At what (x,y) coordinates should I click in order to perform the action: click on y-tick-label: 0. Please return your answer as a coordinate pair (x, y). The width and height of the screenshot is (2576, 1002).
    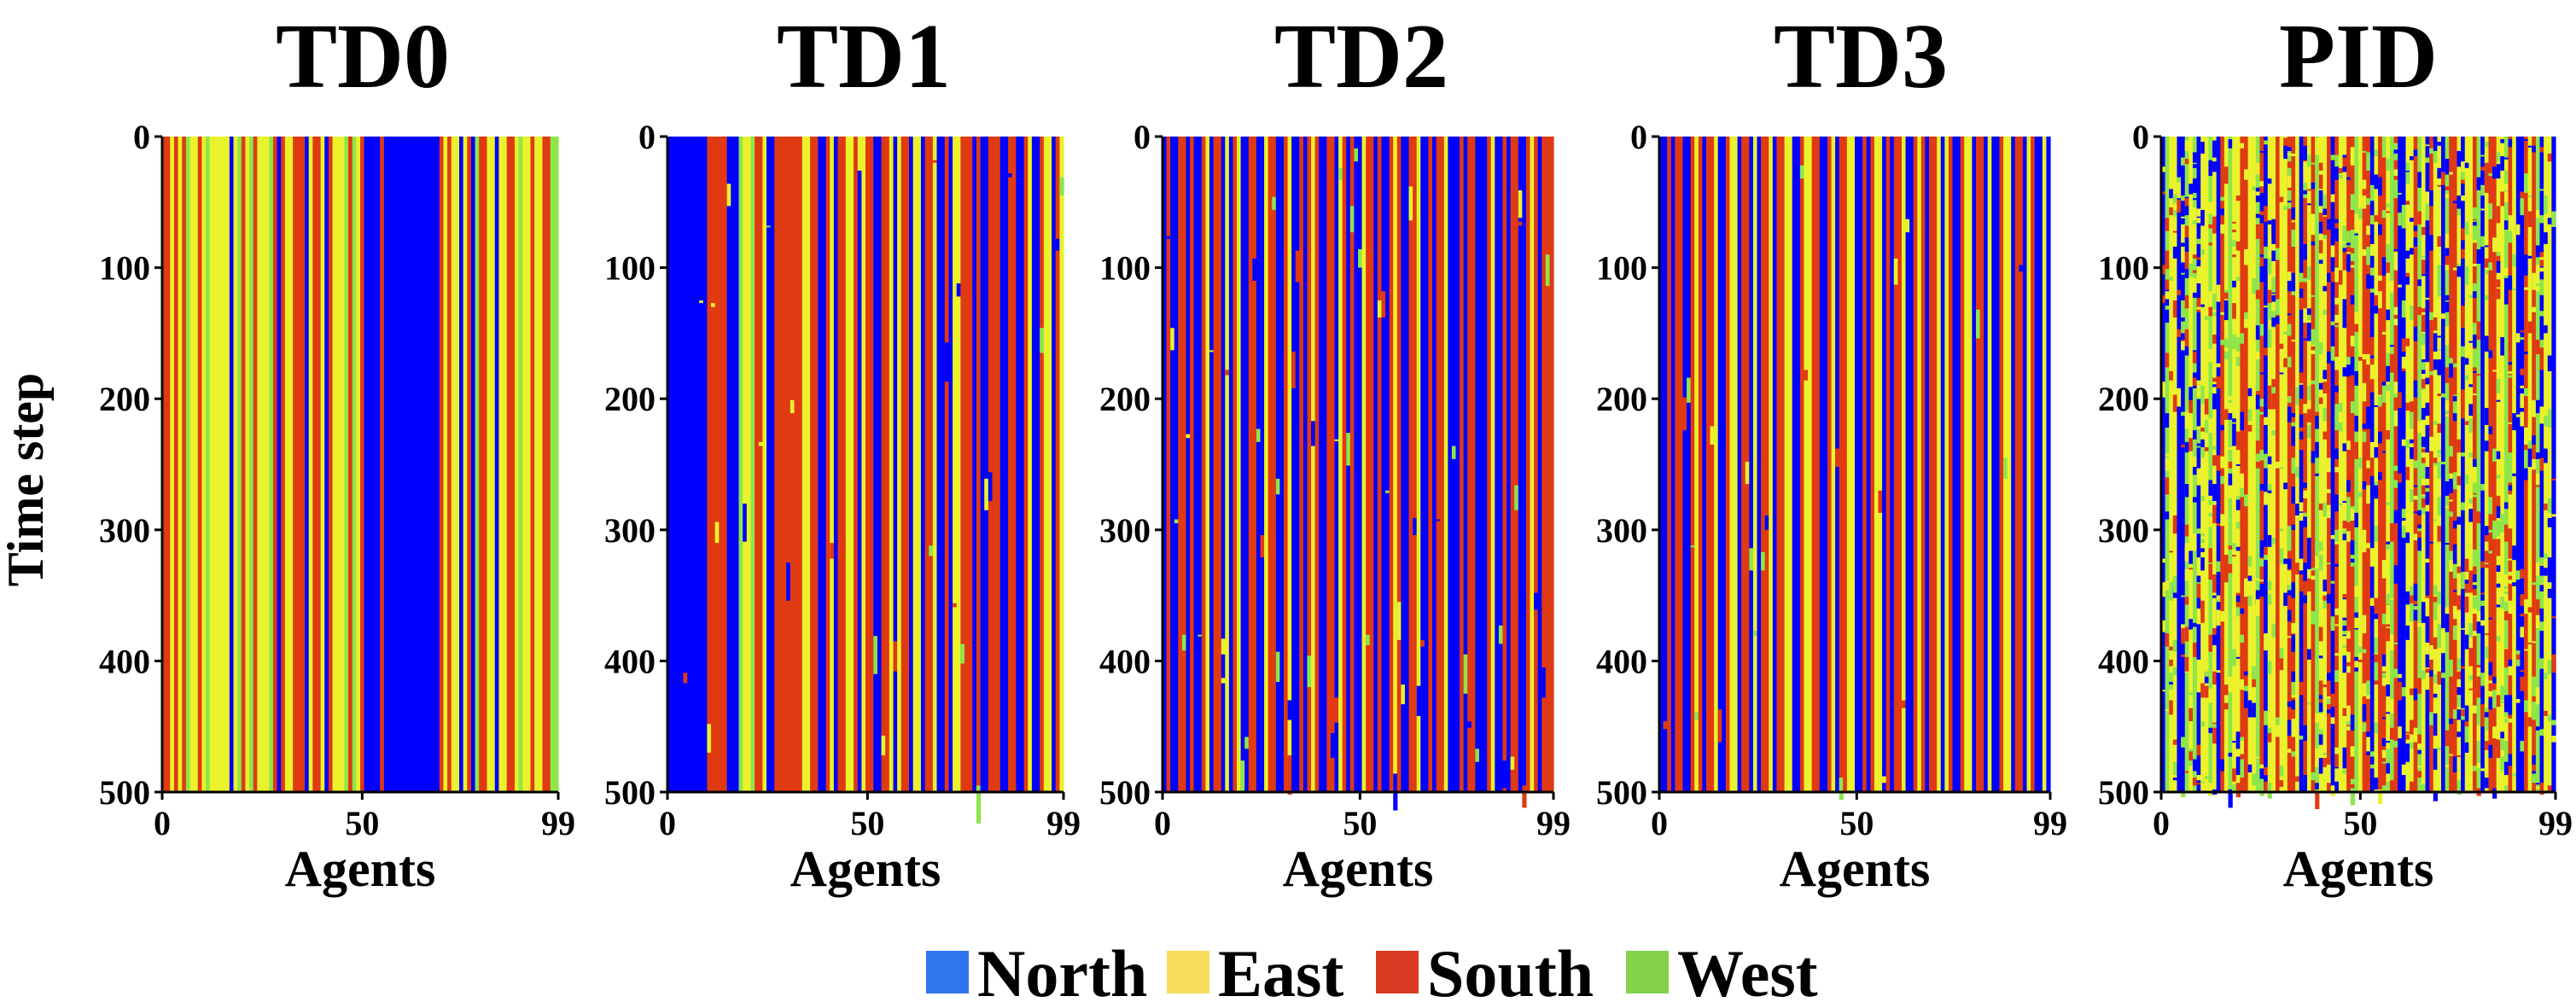
    Looking at the image, I should click on (141, 137).